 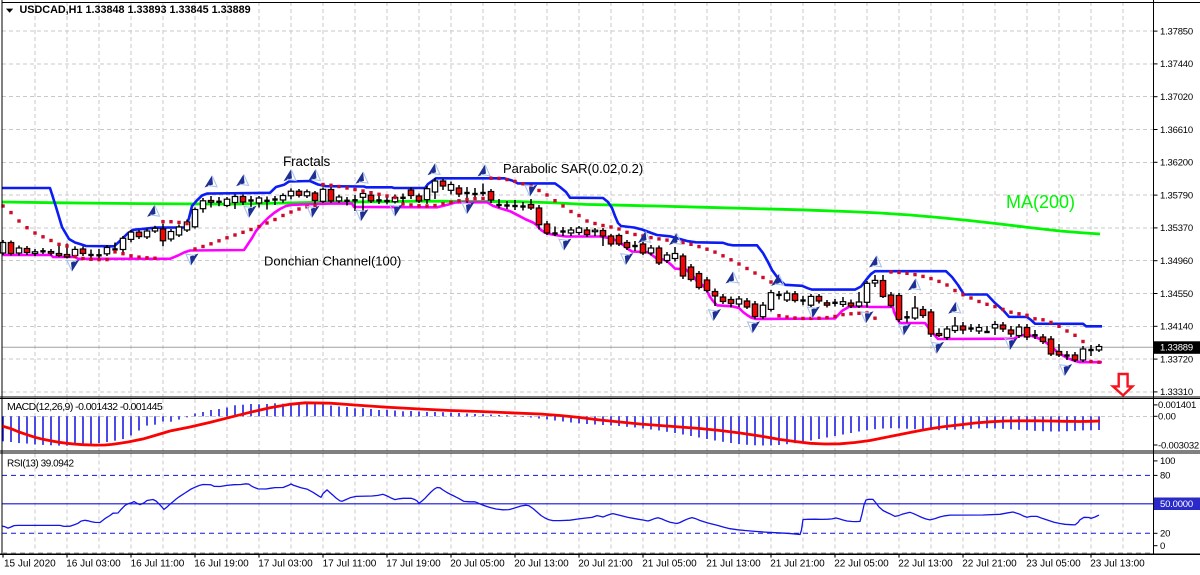 I want to click on svg-text: 80, so click(x=1165, y=476).